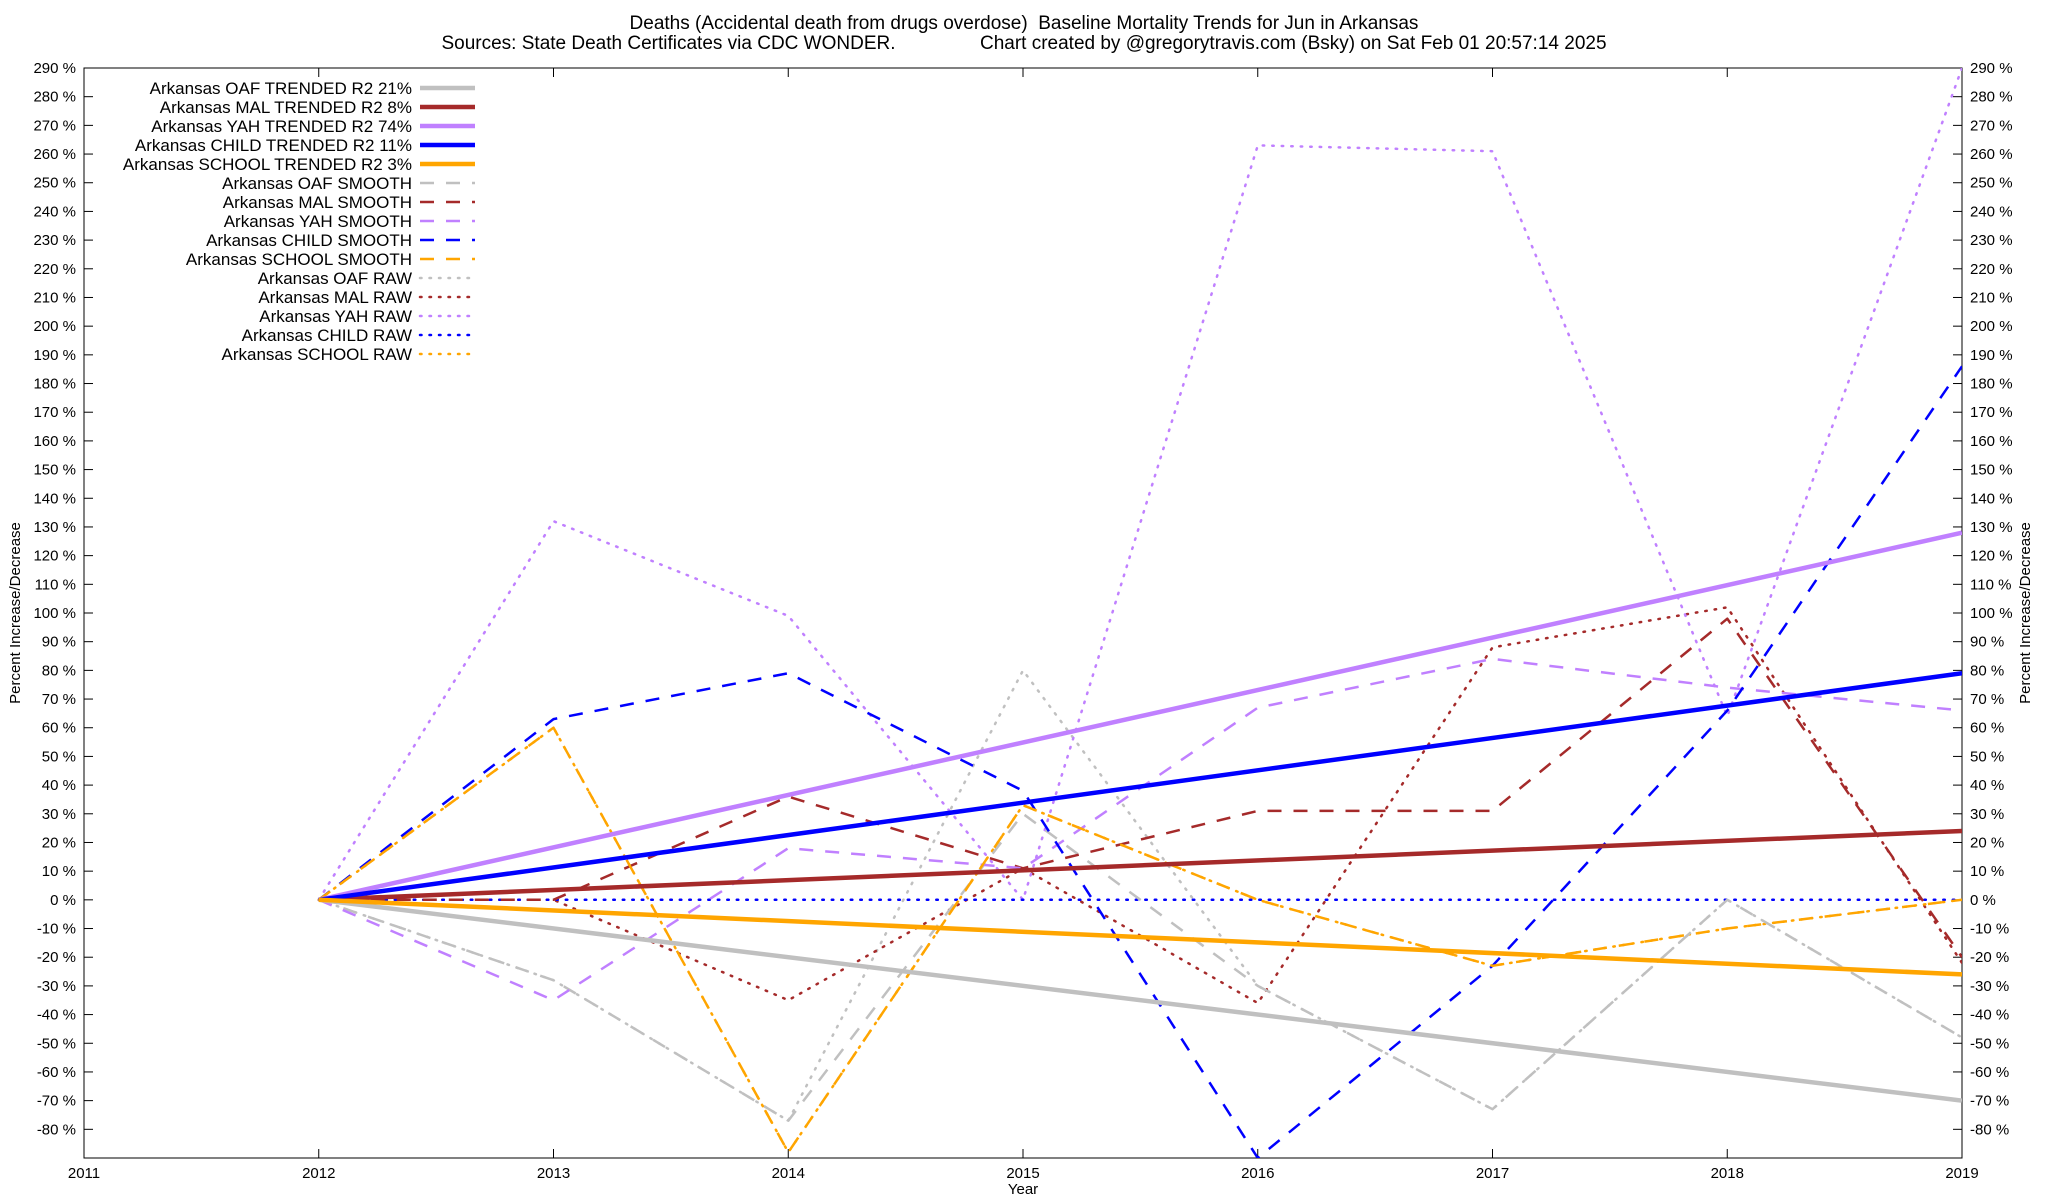 The image size is (2048, 1200). What do you see at coordinates (54, 441) in the screenshot?
I see `y-tick-label: 160 %` at bounding box center [54, 441].